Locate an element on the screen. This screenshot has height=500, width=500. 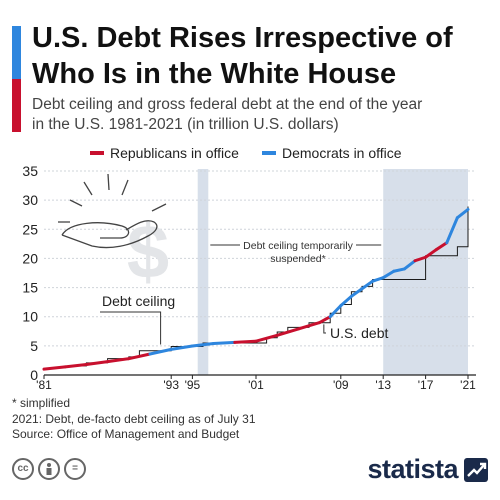
legend-swatch-republicans is located at coordinates (97, 153).